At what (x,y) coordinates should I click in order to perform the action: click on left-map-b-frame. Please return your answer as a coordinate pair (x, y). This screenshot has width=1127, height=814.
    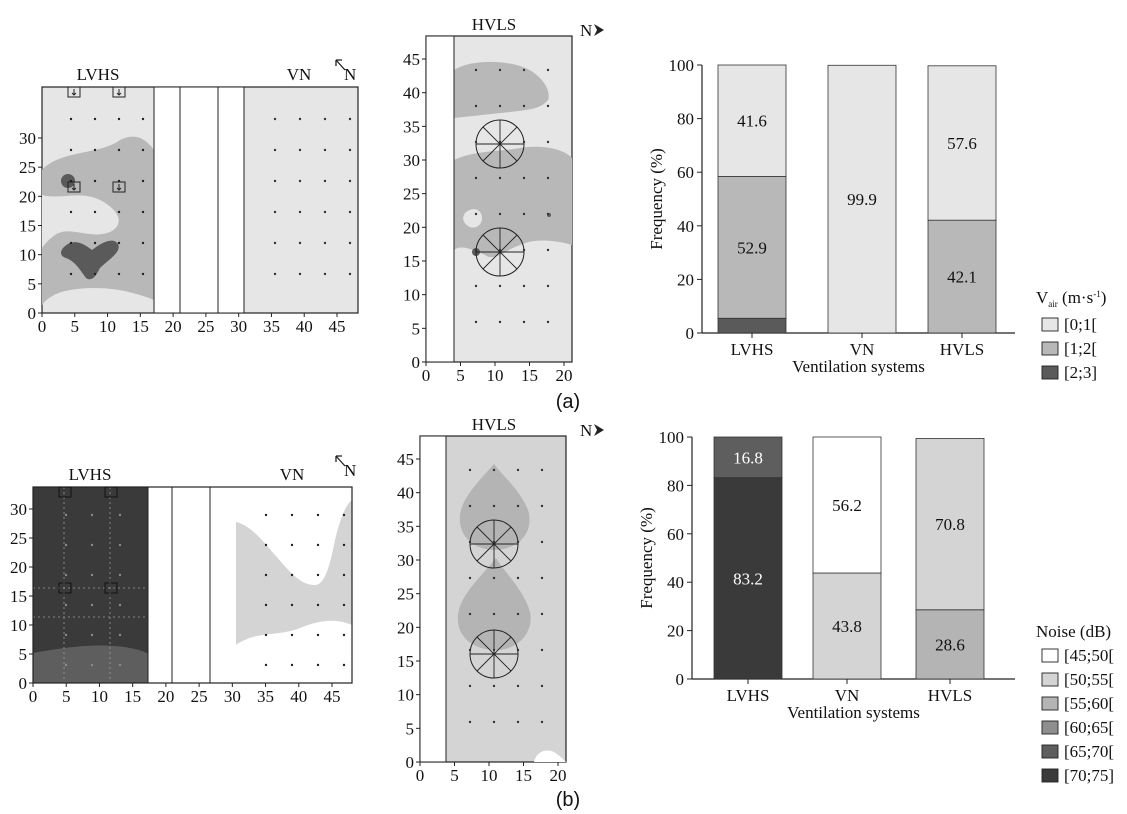
    Looking at the image, I should click on (192, 585).